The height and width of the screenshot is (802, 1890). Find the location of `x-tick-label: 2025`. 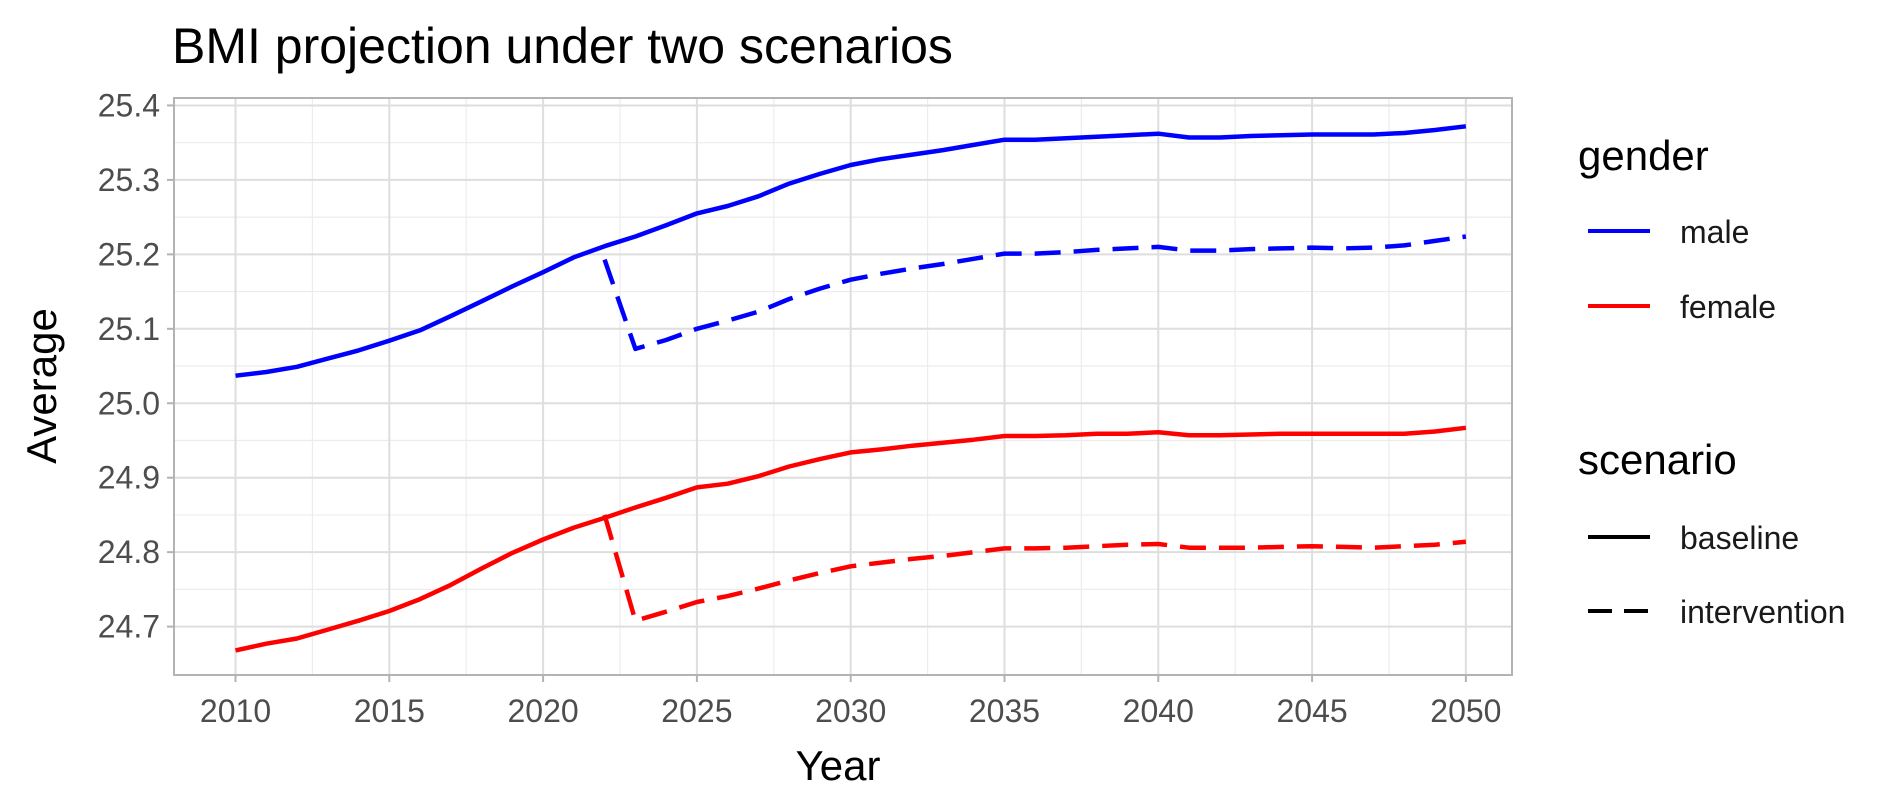

x-tick-label: 2025 is located at coordinates (696, 711).